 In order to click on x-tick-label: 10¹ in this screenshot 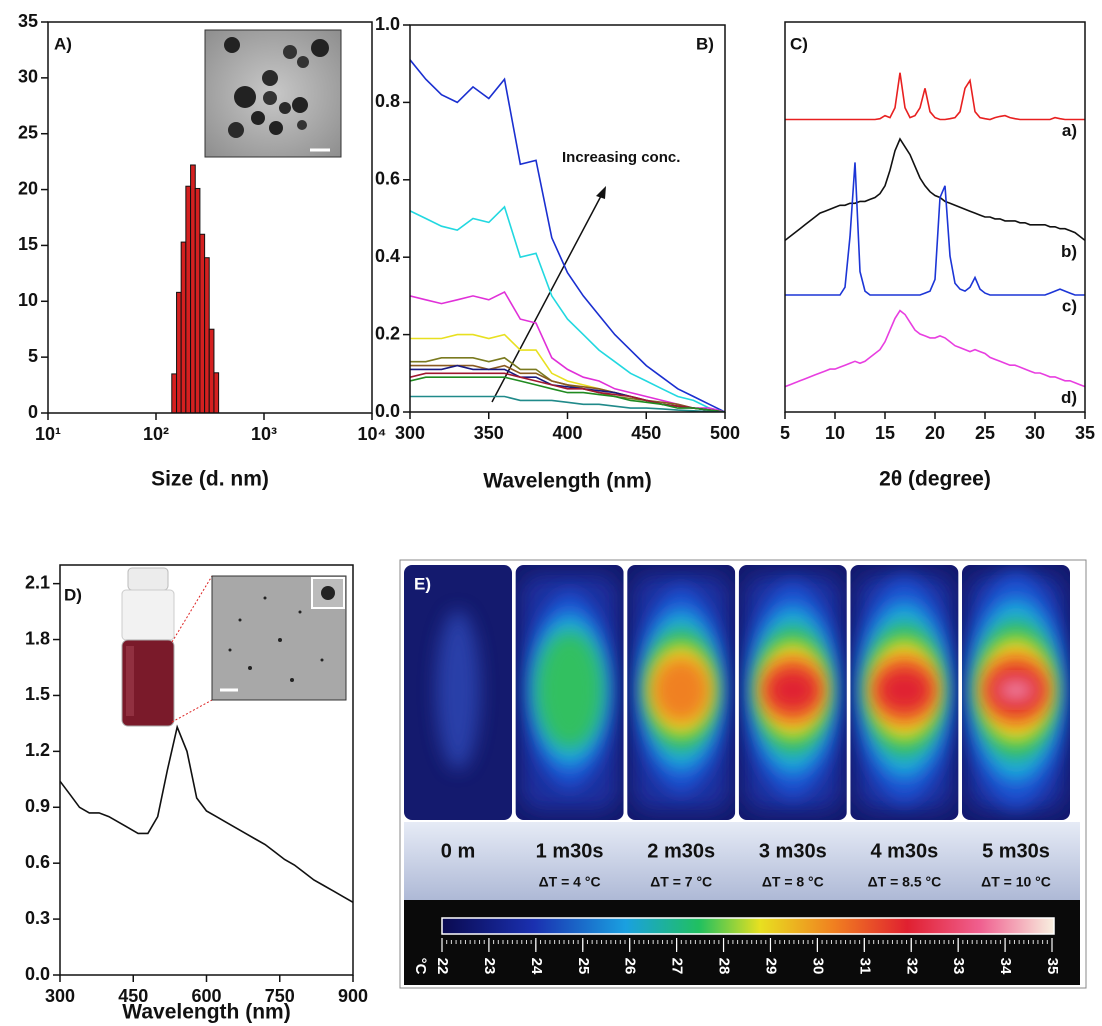, I will do `click(48, 434)`.